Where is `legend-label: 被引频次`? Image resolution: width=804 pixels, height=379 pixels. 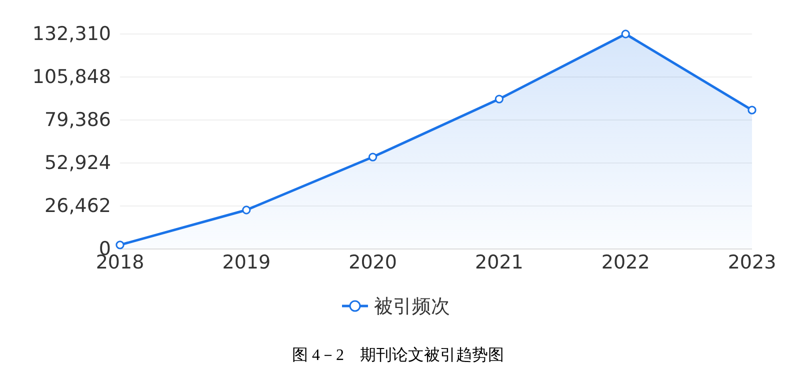
legend-label: 被引频次 is located at coordinates (412, 307).